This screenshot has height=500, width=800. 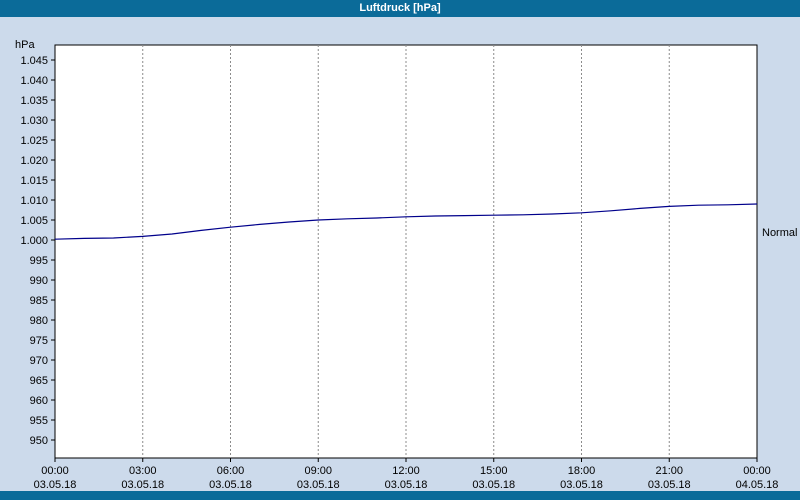 What do you see at coordinates (406, 471) in the screenshot?
I see `x-tick-time-label: 12:00` at bounding box center [406, 471].